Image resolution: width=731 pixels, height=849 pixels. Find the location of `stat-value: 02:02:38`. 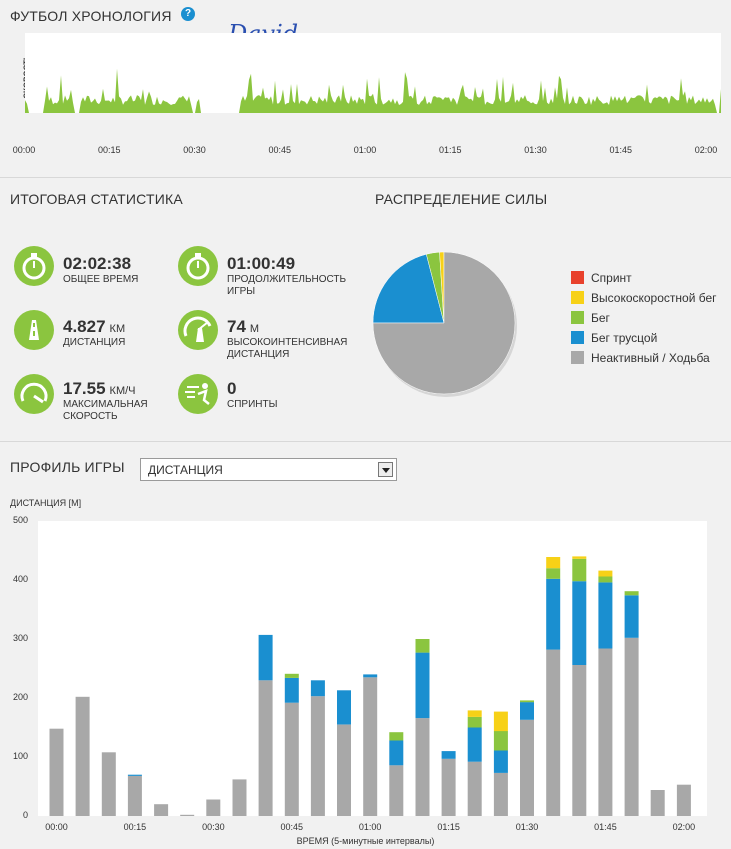

stat-value: 02:02:38 is located at coordinates (97, 264).